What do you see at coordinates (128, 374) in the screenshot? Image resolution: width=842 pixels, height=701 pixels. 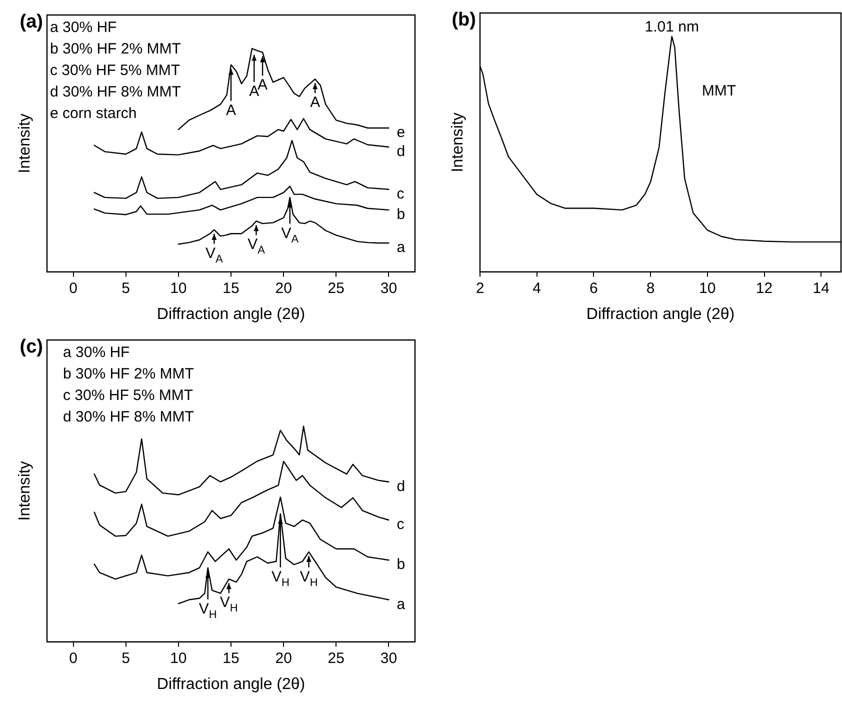 I see `text: b 30% HF 2% MMT` at bounding box center [128, 374].